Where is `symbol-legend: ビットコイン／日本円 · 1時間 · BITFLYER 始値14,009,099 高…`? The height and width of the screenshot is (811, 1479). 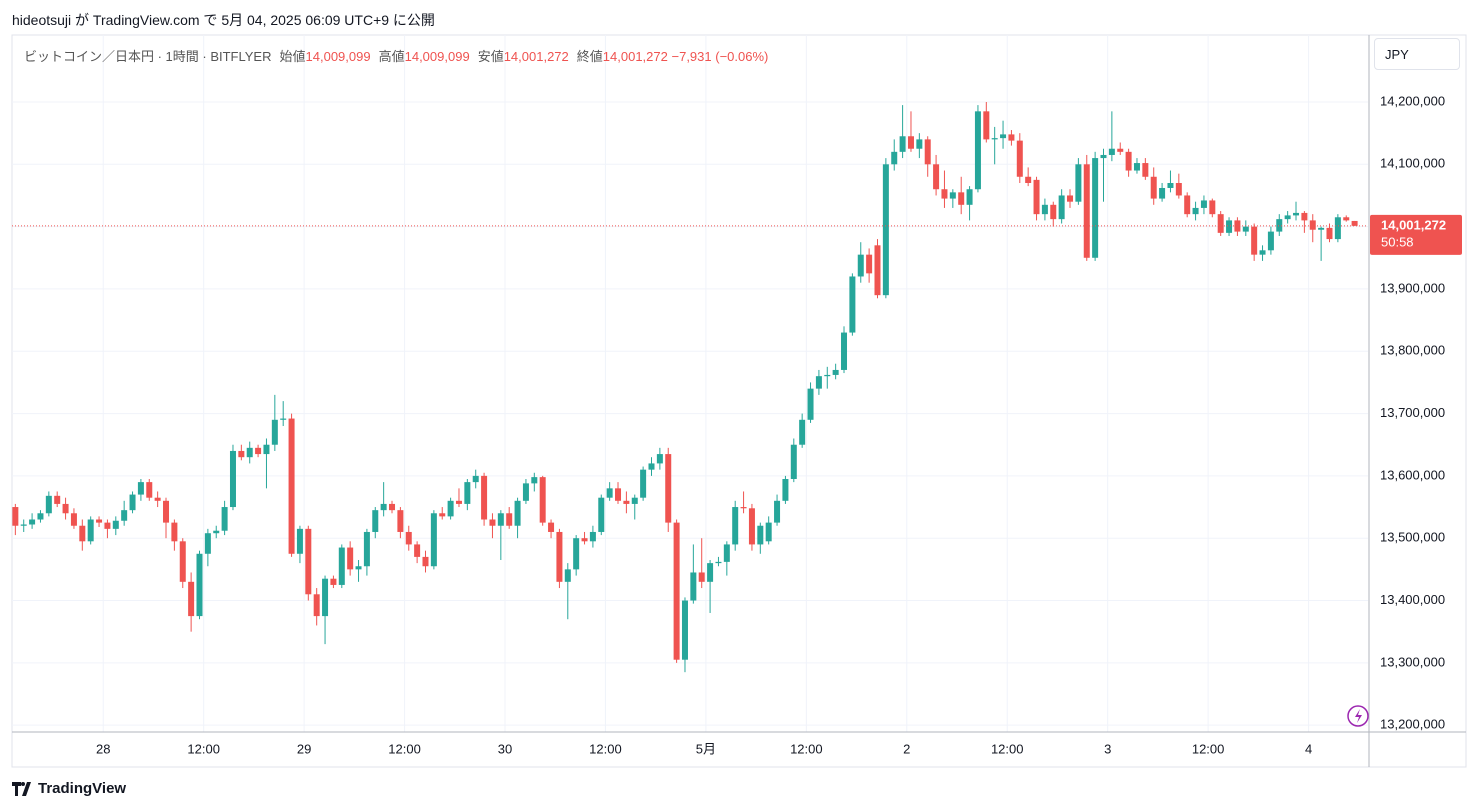 symbol-legend: ビットコイン／日本円 · 1時間 · BITFLYER 始値14,009,099 高… is located at coordinates (396, 55).